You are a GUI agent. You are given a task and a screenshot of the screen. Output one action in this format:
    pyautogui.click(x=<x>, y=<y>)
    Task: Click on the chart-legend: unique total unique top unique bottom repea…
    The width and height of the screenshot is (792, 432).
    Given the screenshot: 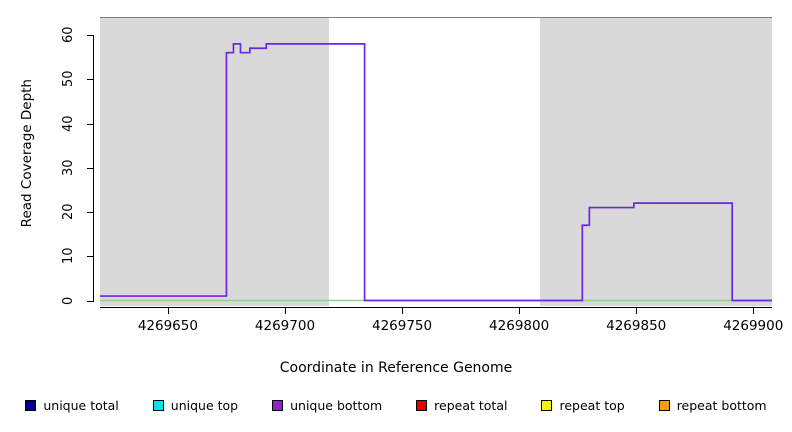 What is the action you would take?
    pyautogui.click(x=396, y=405)
    